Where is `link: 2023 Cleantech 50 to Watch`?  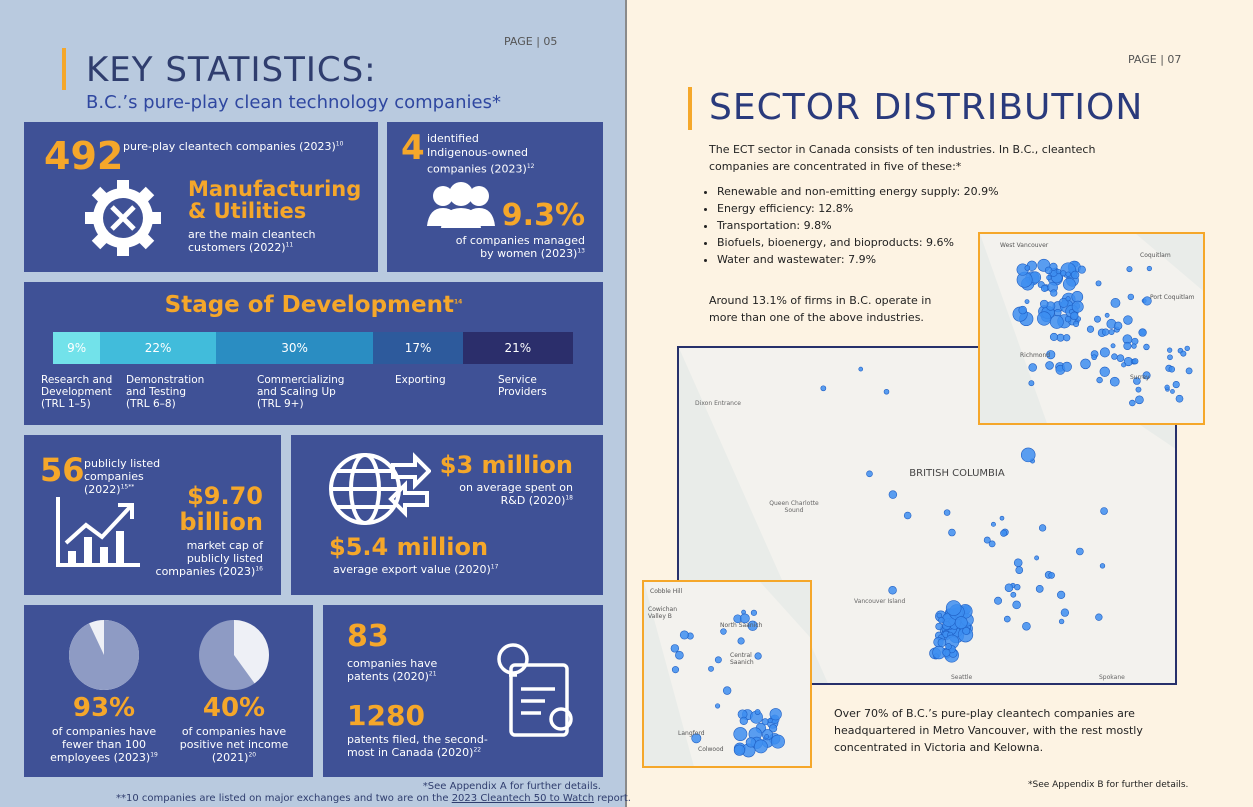 link: 2023 Cleantech 50 to Watch is located at coordinates (523, 798).